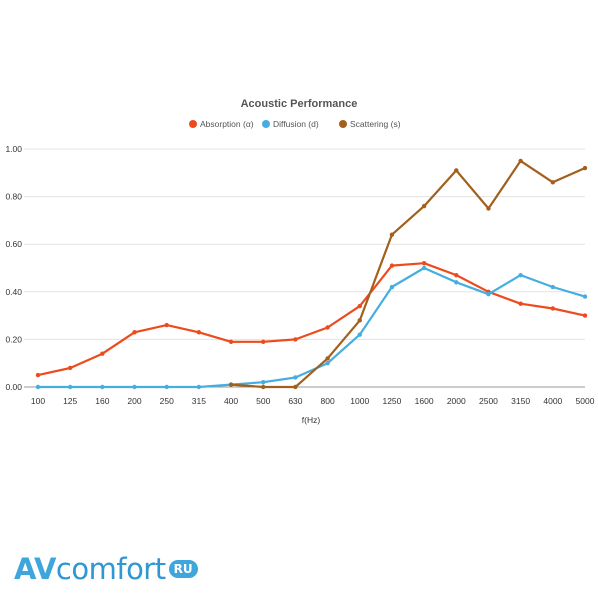 The height and width of the screenshot is (603, 598). I want to click on y-tick-label: 0.80, so click(13, 197).